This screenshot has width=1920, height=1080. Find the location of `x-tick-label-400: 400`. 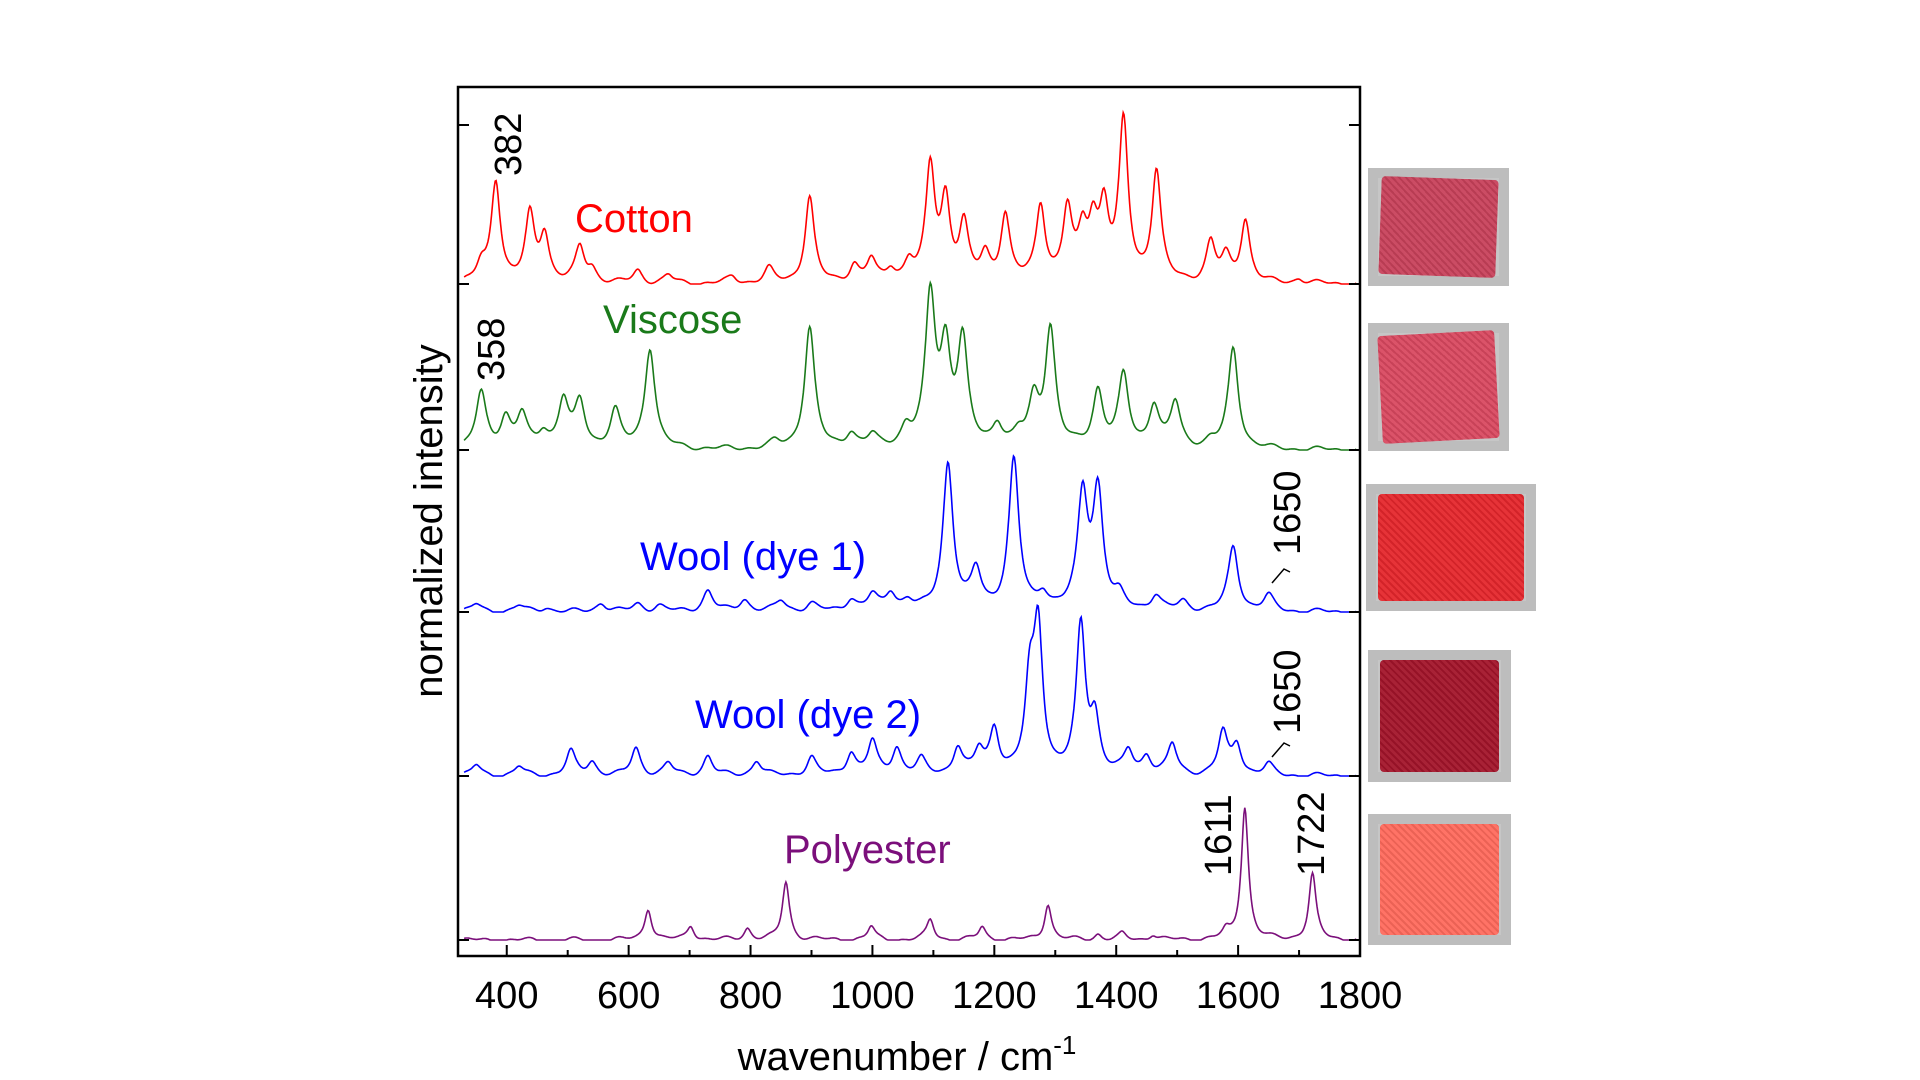

x-tick-label-400: 400 is located at coordinates (506, 996).